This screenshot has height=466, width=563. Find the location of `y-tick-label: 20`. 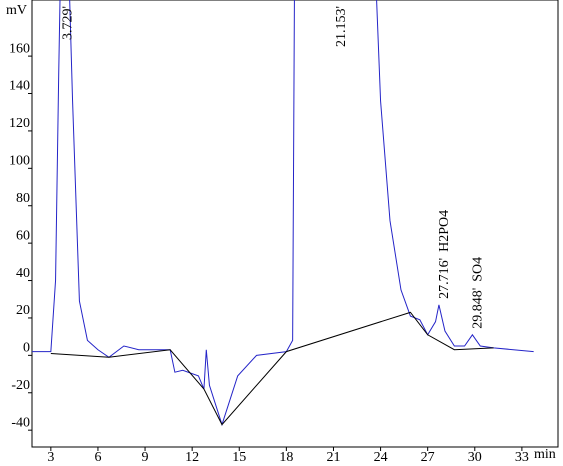

y-tick-label: 20 is located at coordinates (23, 310).